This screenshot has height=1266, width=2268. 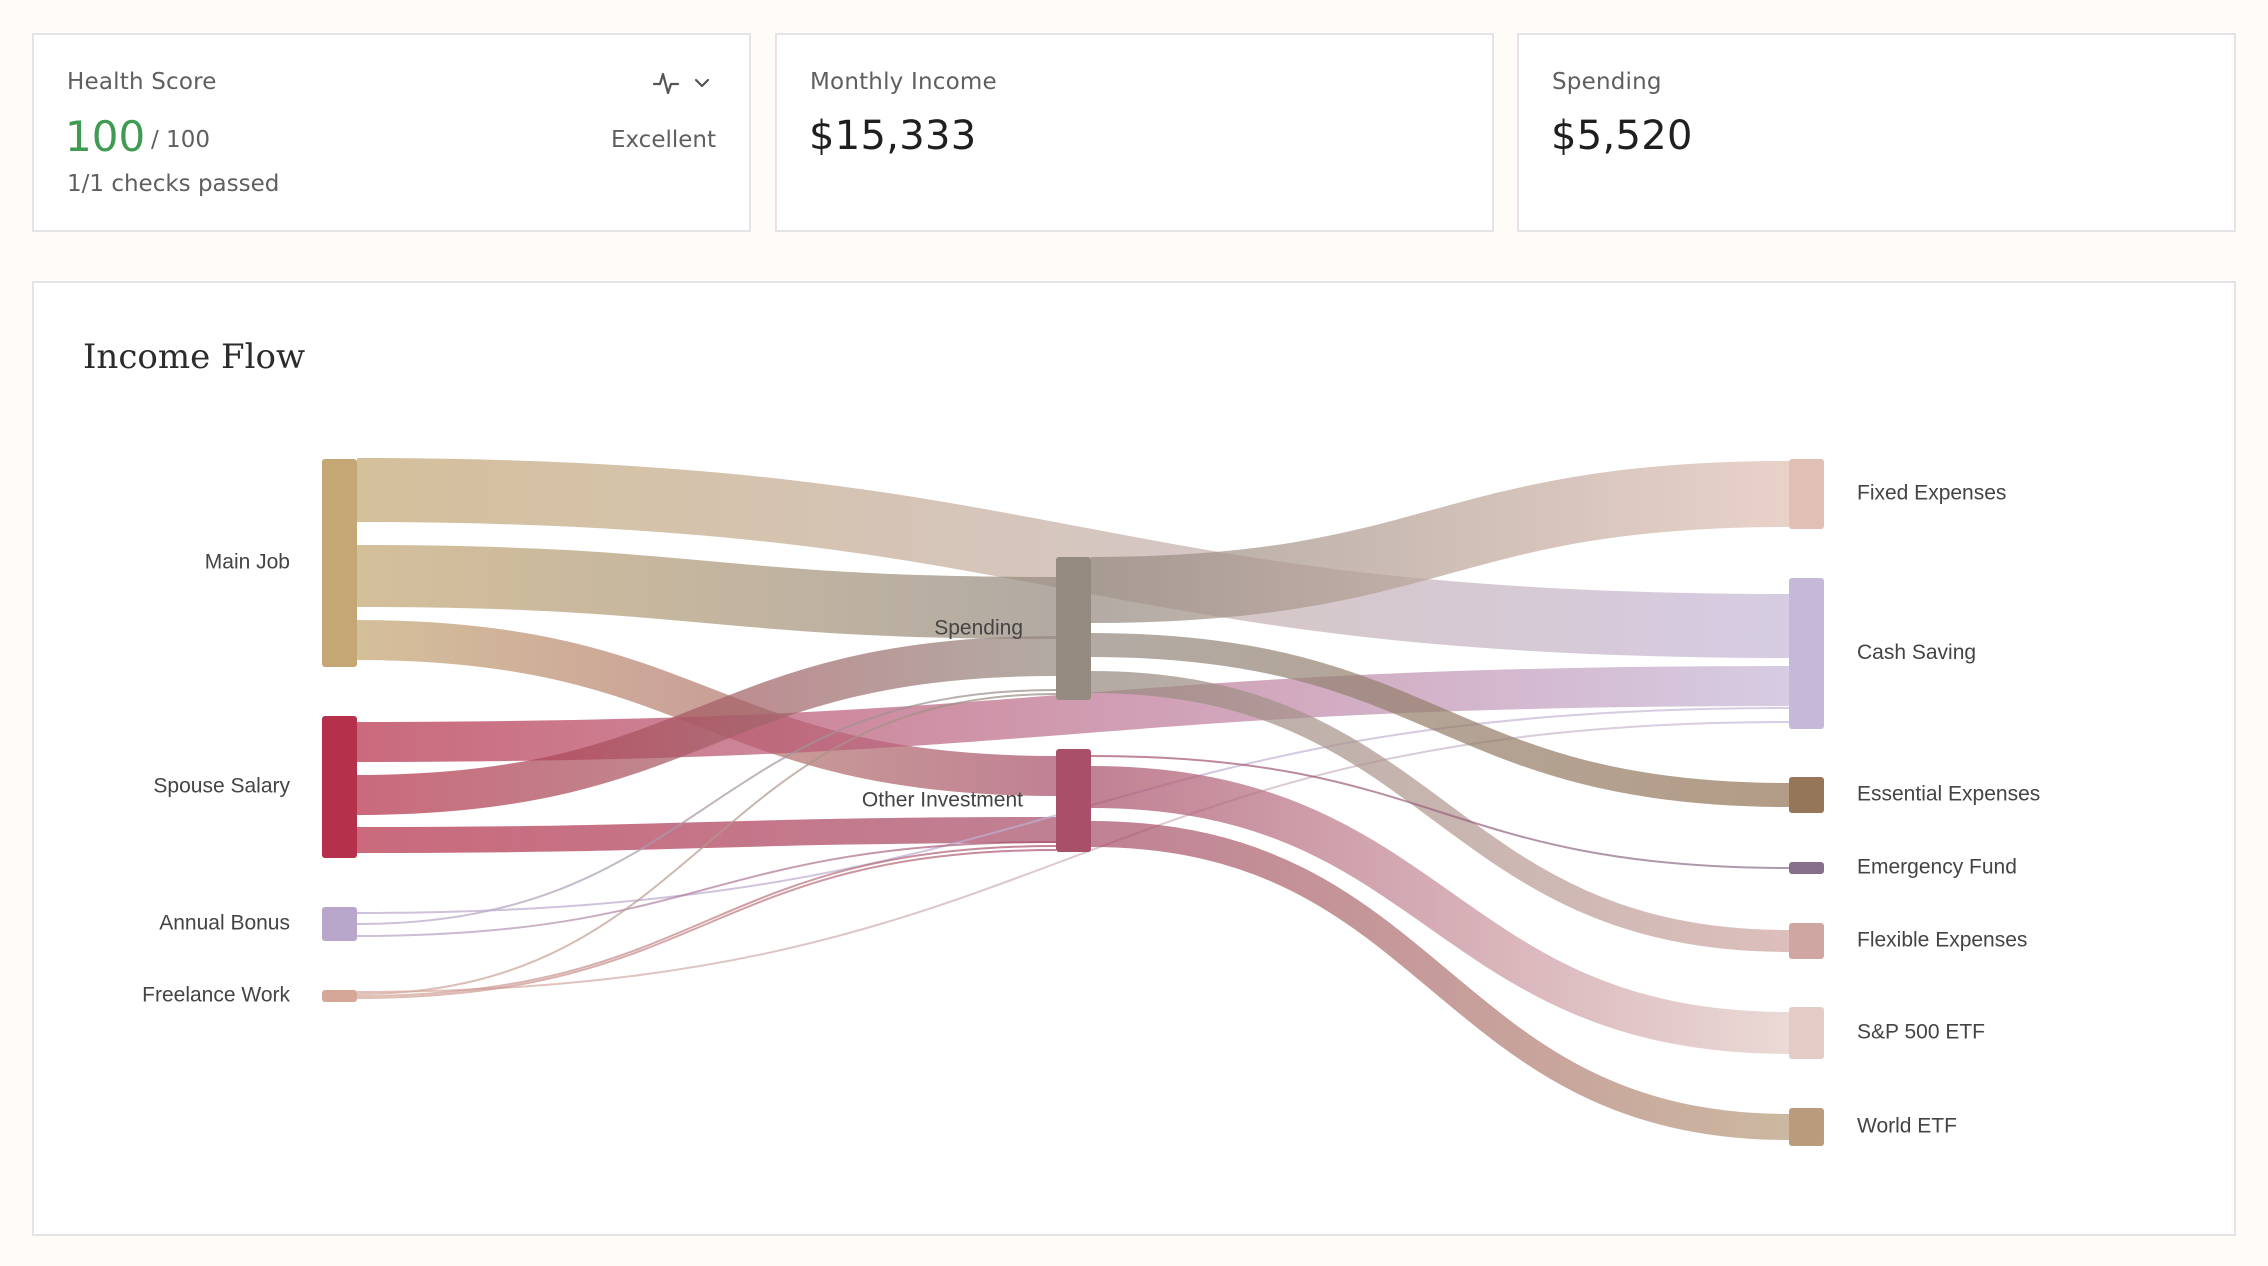 What do you see at coordinates (1607, 82) in the screenshot?
I see `spending-label: Spending` at bounding box center [1607, 82].